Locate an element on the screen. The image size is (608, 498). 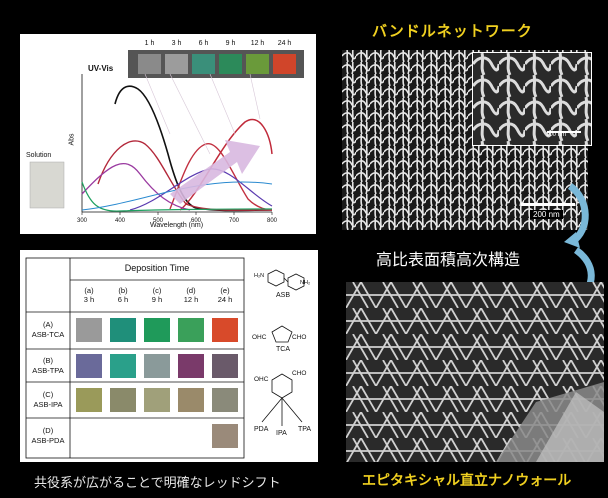
deposition-time-header: Deposition Time is located at coordinates (157, 268).